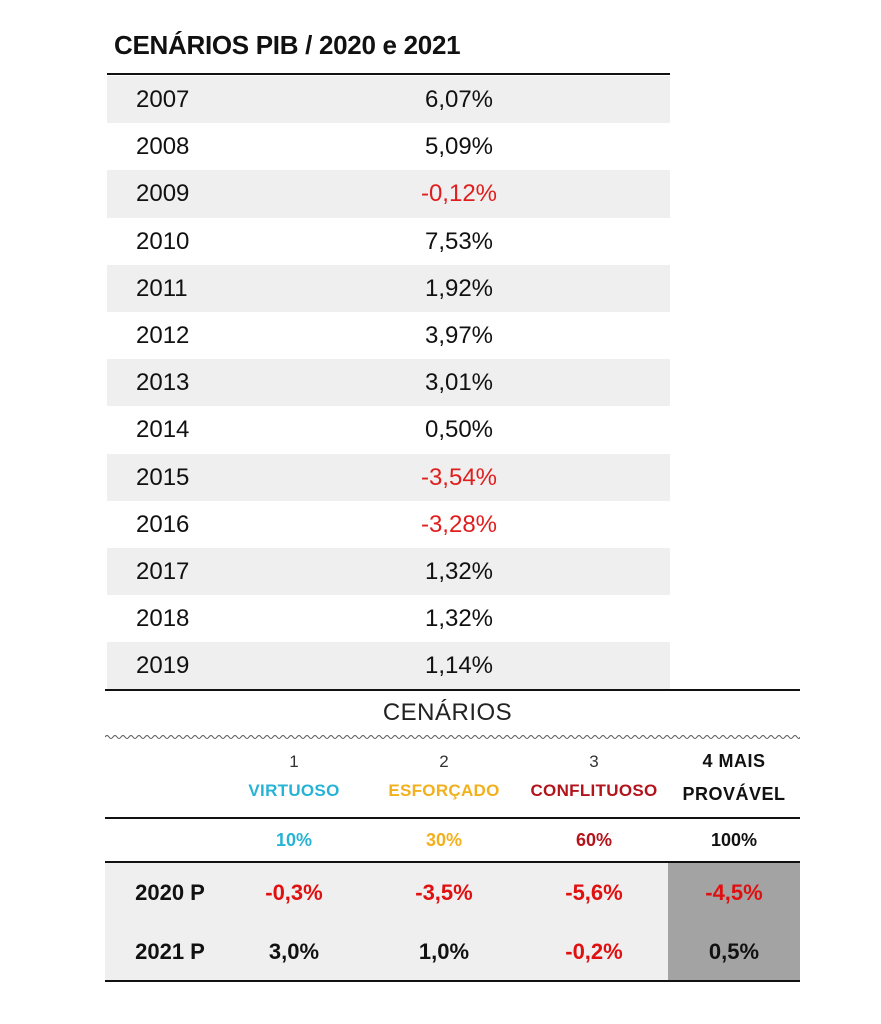 This screenshot has width=881, height=1024. What do you see at coordinates (388, 571) in the screenshot?
I see `table-row: 2017 1,32%` at bounding box center [388, 571].